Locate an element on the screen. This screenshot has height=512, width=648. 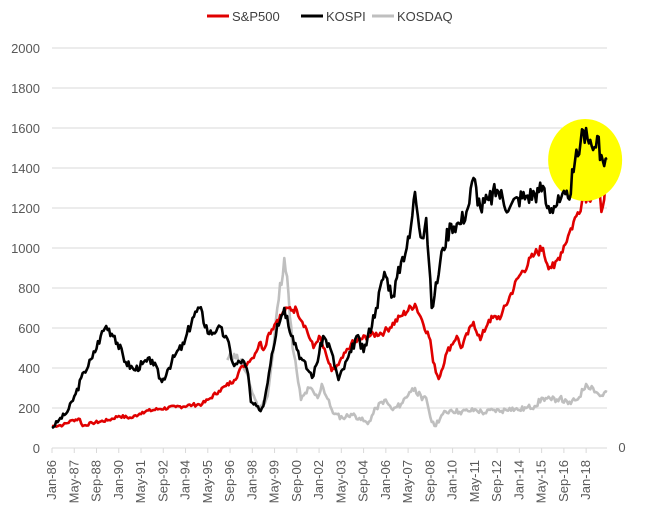
legend: S&P500 KOSPI KOSDAQ is located at coordinates (330, 16).